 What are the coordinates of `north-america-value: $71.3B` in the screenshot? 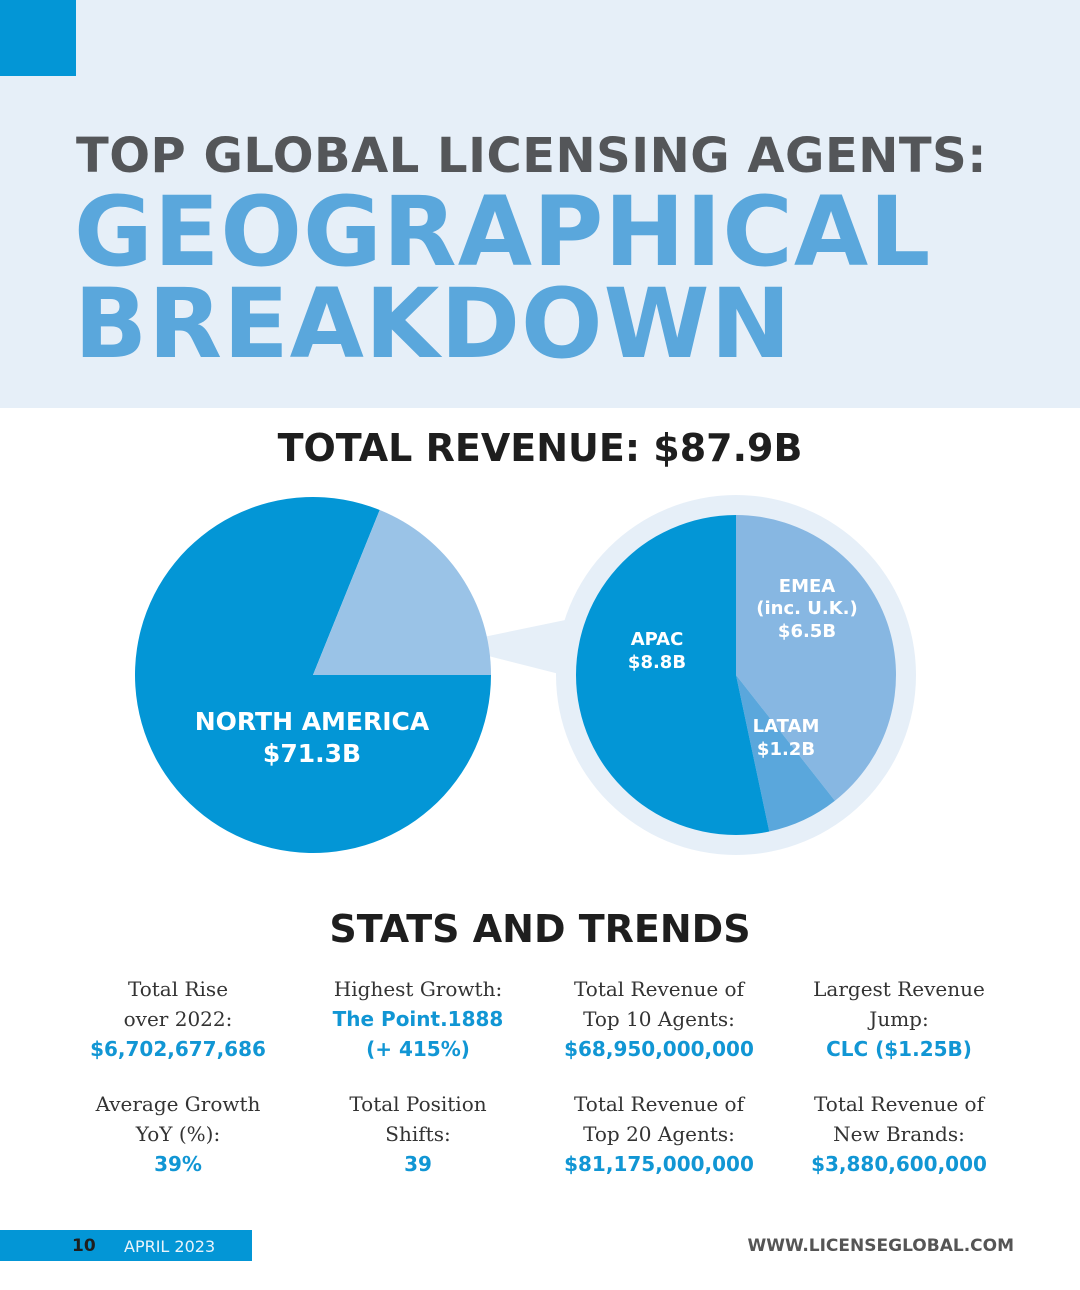 It's located at (312, 753).